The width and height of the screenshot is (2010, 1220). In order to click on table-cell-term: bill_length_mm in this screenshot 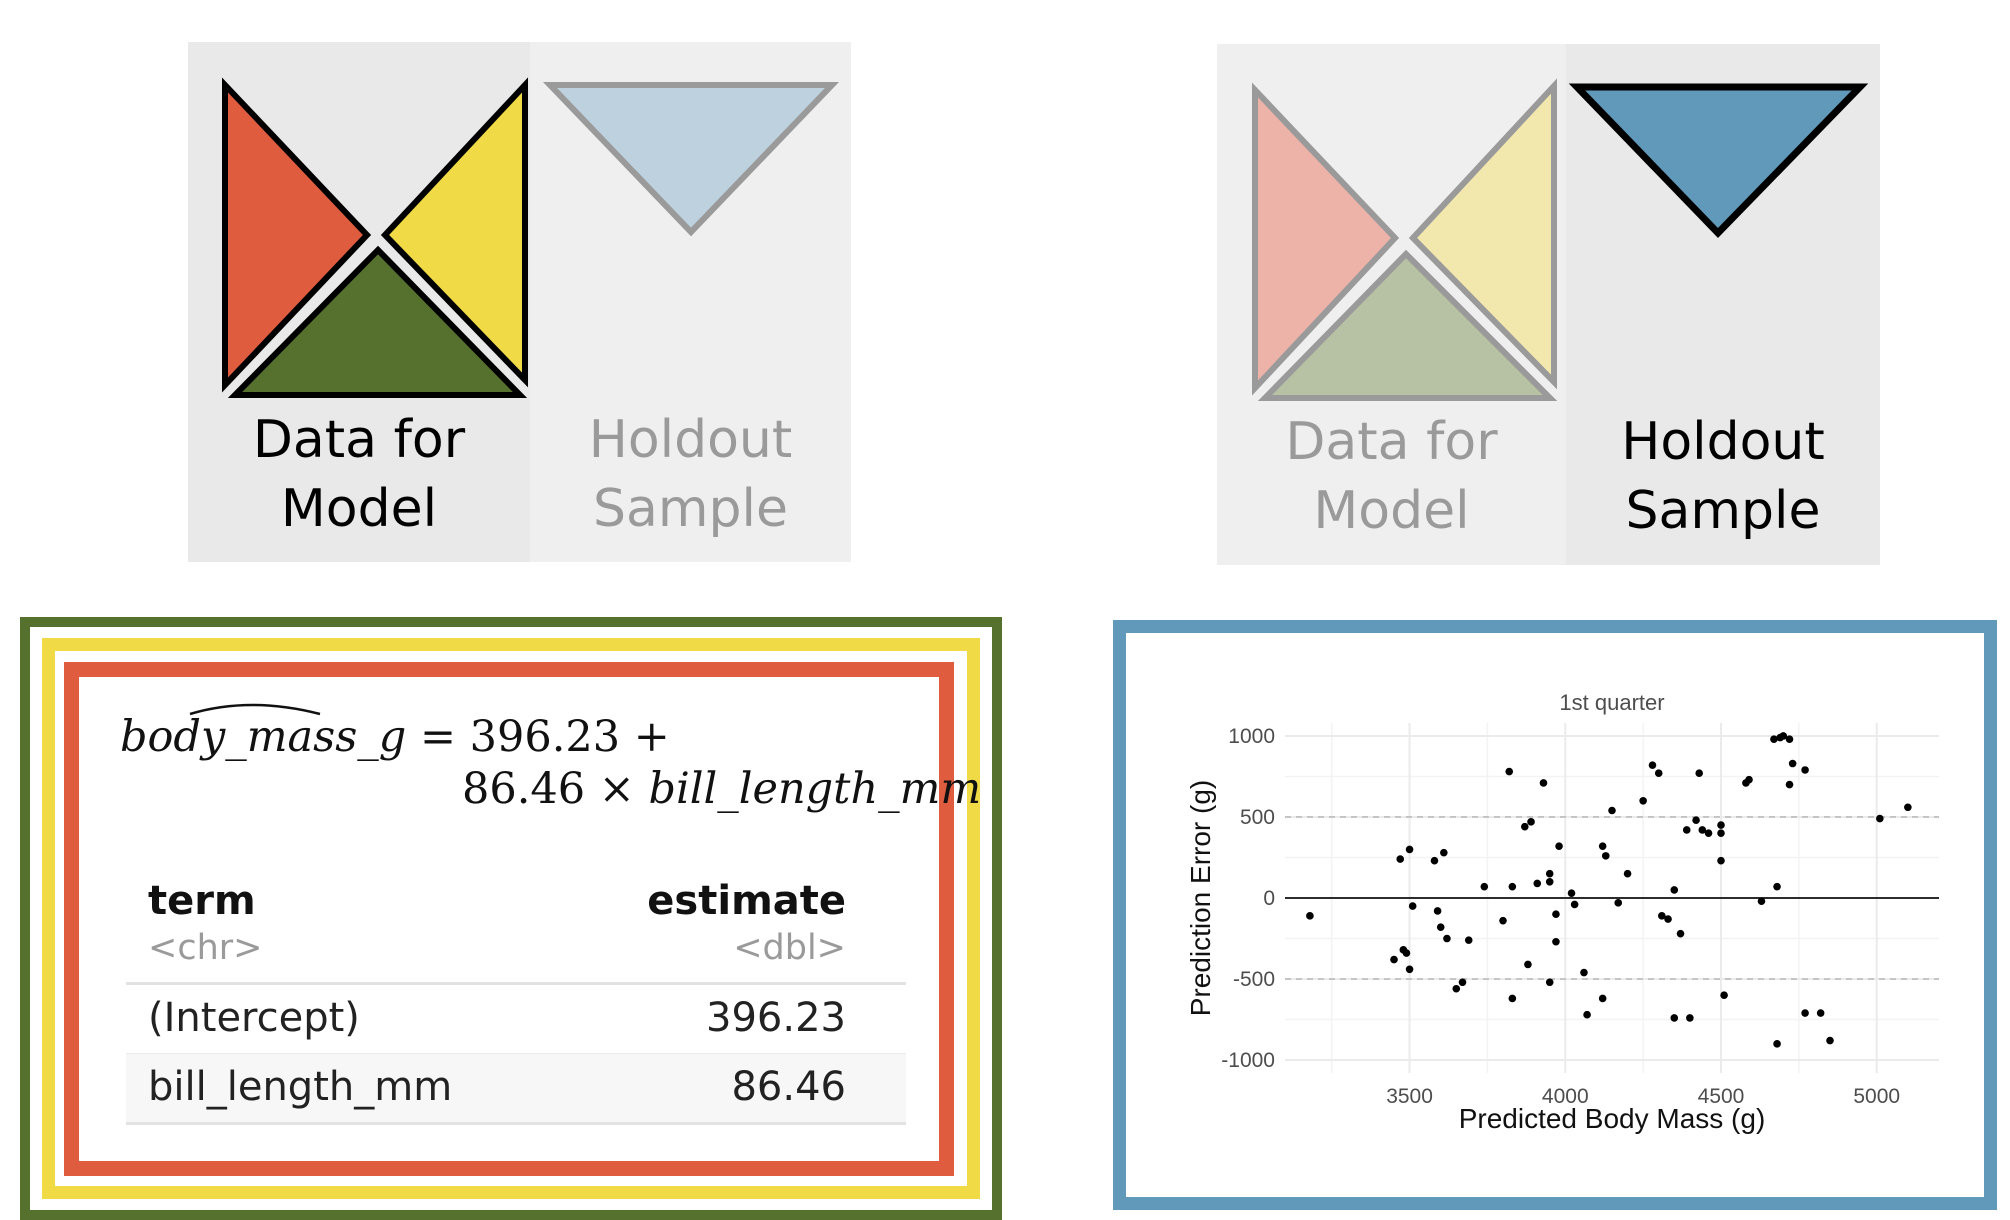, I will do `click(300, 1087)`.